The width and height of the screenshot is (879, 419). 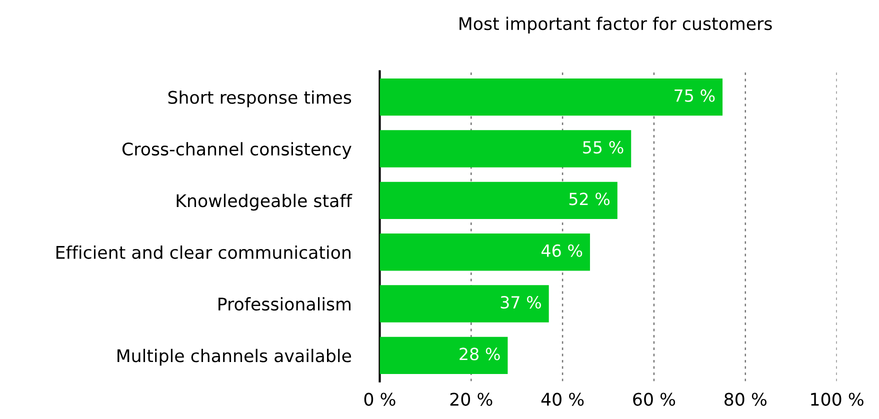 What do you see at coordinates (562, 250) in the screenshot?
I see `data-label: 46 %` at bounding box center [562, 250].